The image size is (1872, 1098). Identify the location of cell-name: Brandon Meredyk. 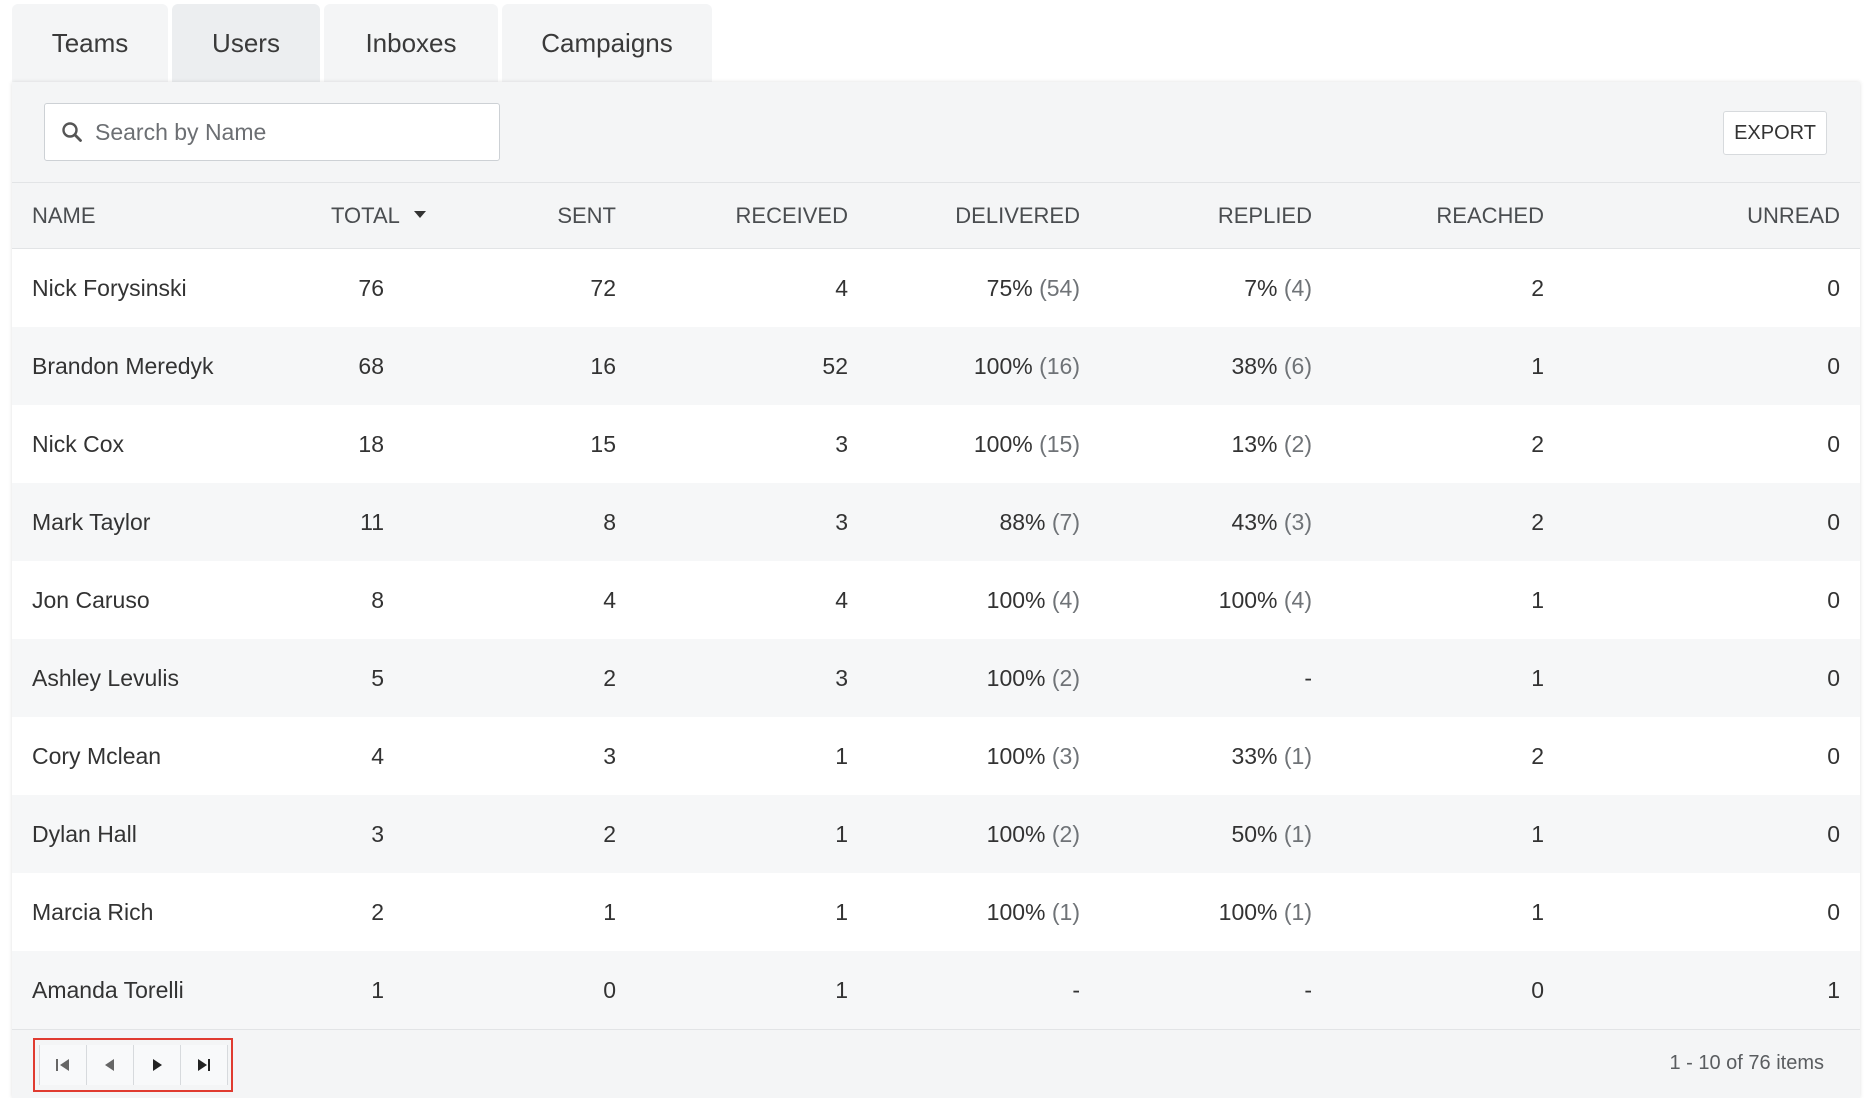
(136, 366).